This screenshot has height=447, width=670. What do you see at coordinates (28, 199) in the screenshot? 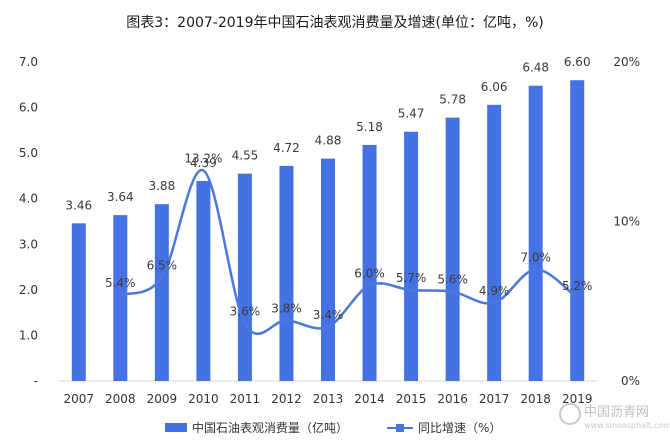
I see `left-tick-label: 4.0` at bounding box center [28, 199].